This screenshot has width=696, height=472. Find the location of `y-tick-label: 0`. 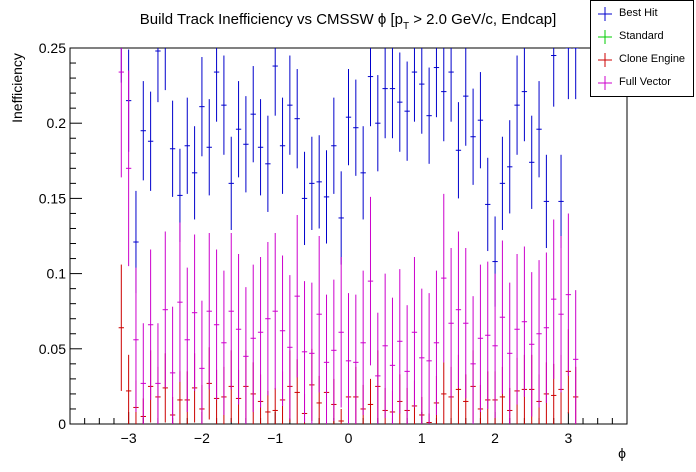

y-tick-label: 0 is located at coordinates (62, 424).